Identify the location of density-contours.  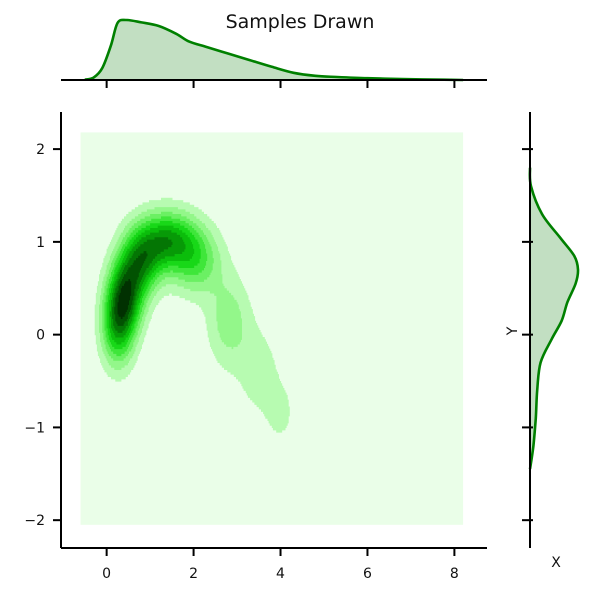
(192, 315).